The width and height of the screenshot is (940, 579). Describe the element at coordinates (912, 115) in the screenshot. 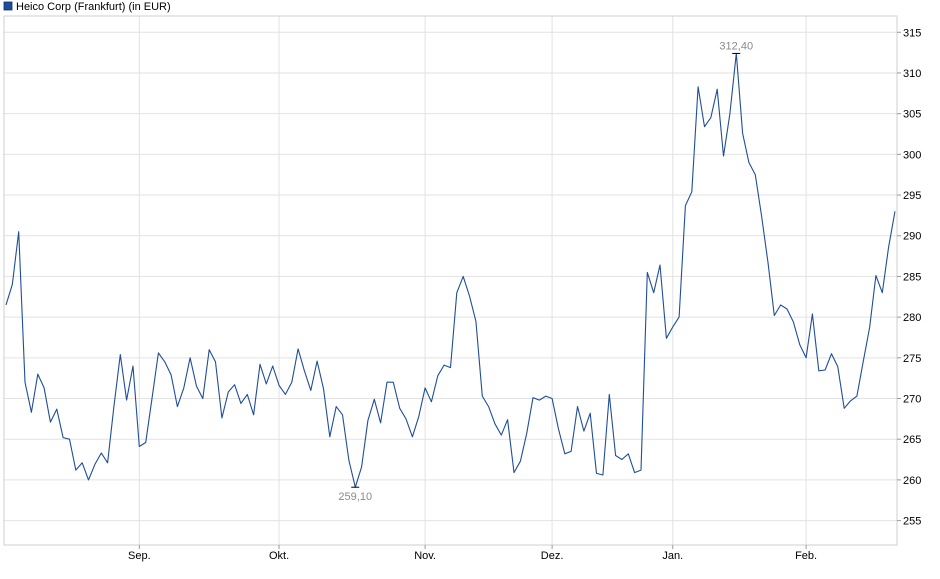

I see `y-tick-label: 305` at that location.